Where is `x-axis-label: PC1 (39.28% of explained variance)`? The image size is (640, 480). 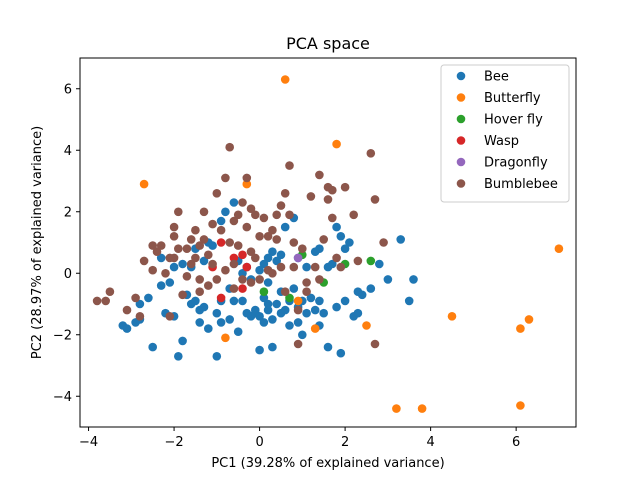
x-axis-label: PC1 (39.28% of explained variance) is located at coordinates (327, 463).